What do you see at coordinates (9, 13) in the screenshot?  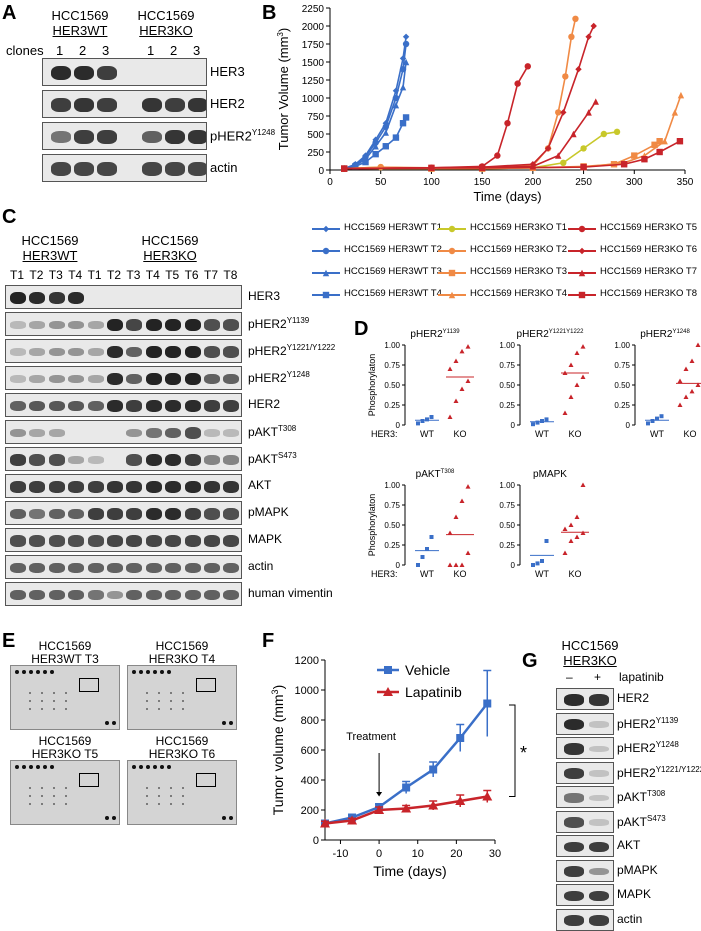 I see `panel-label-a: A` at bounding box center [9, 13].